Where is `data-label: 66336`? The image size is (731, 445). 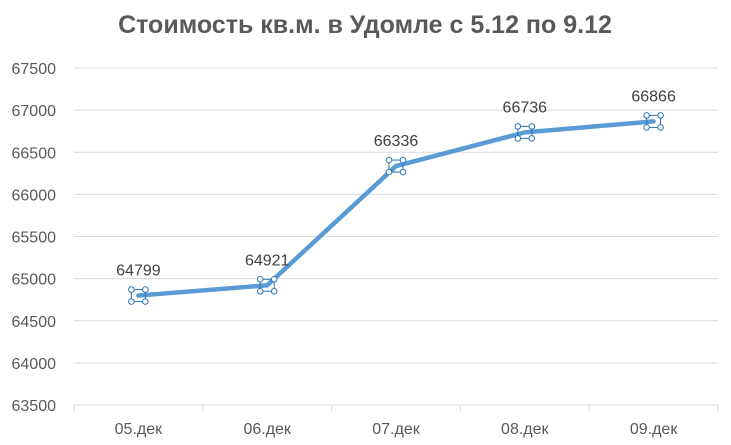
data-label: 66336 is located at coordinates (396, 141).